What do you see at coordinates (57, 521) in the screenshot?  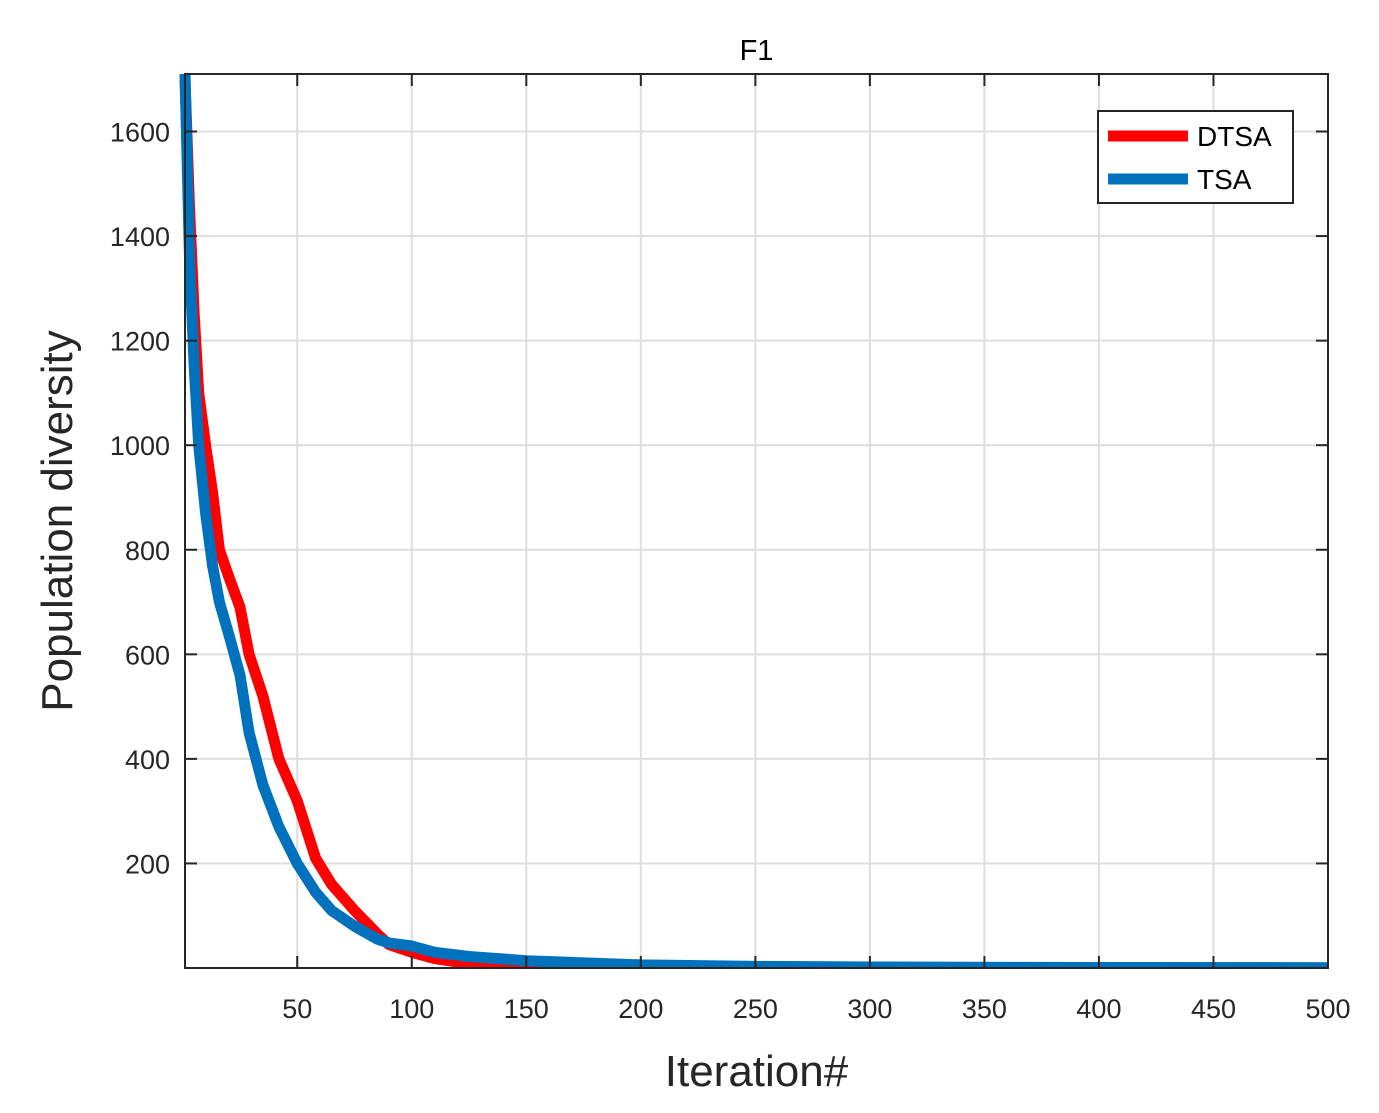 I see `y-axis-label: Population diversity` at bounding box center [57, 521].